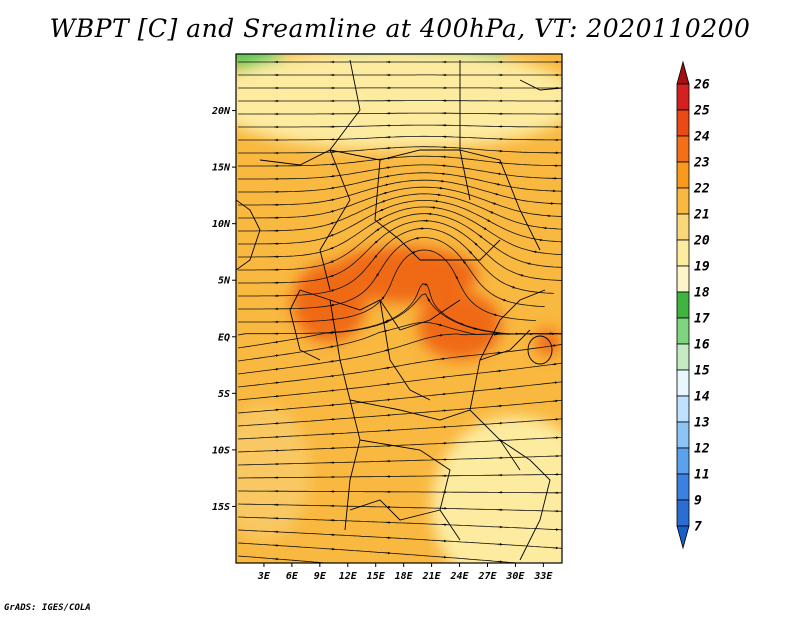 This screenshot has width=800, height=618. I want to click on lat-tick-label: 5N, so click(224, 281).